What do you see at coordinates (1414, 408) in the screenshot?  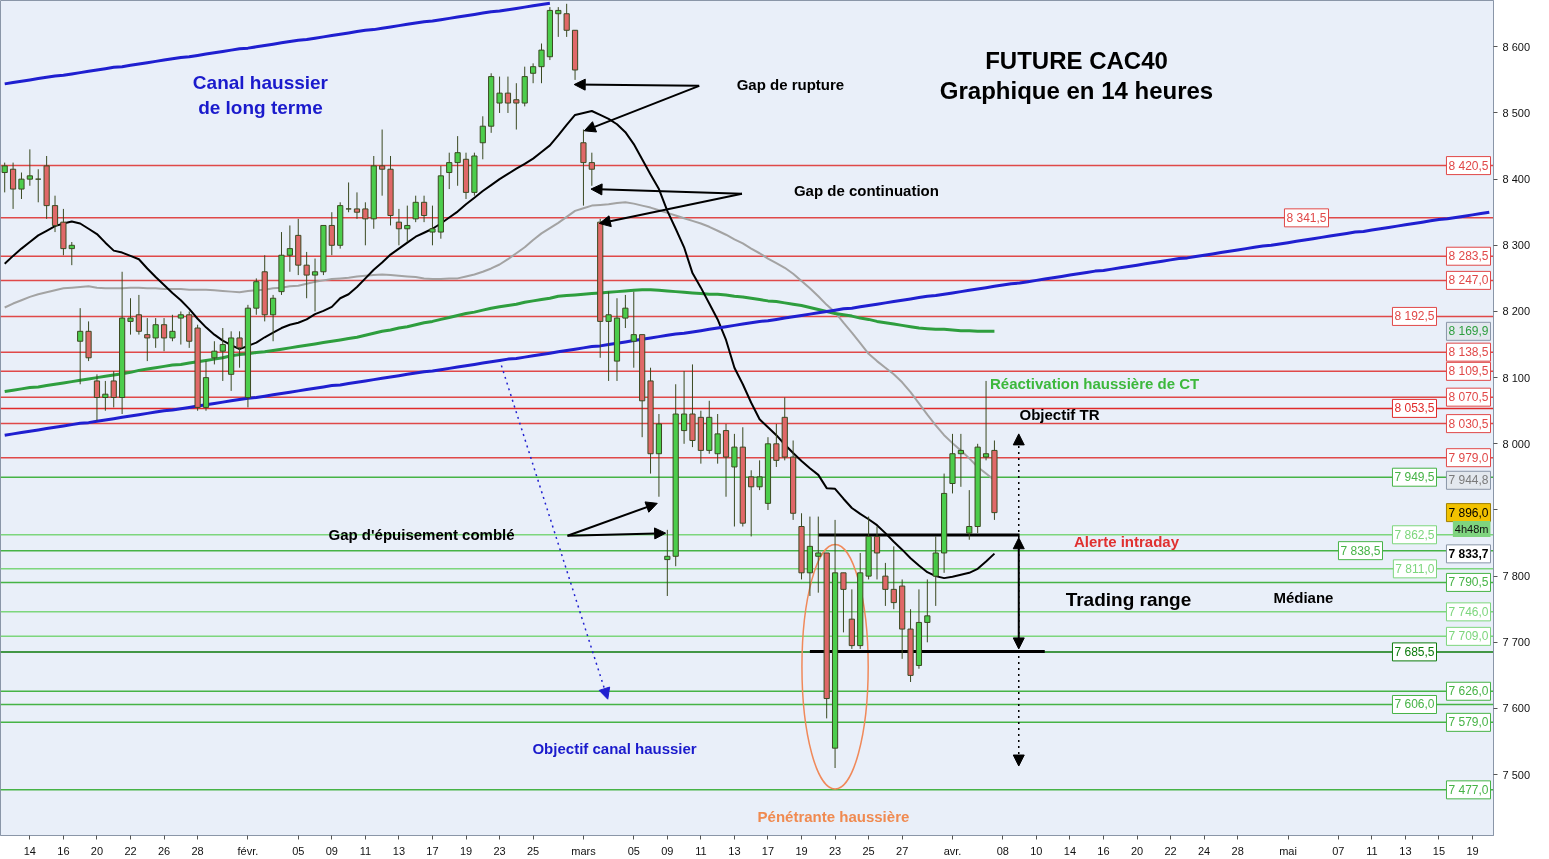 I see `ref-line-label: 8 053,5` at bounding box center [1414, 408].